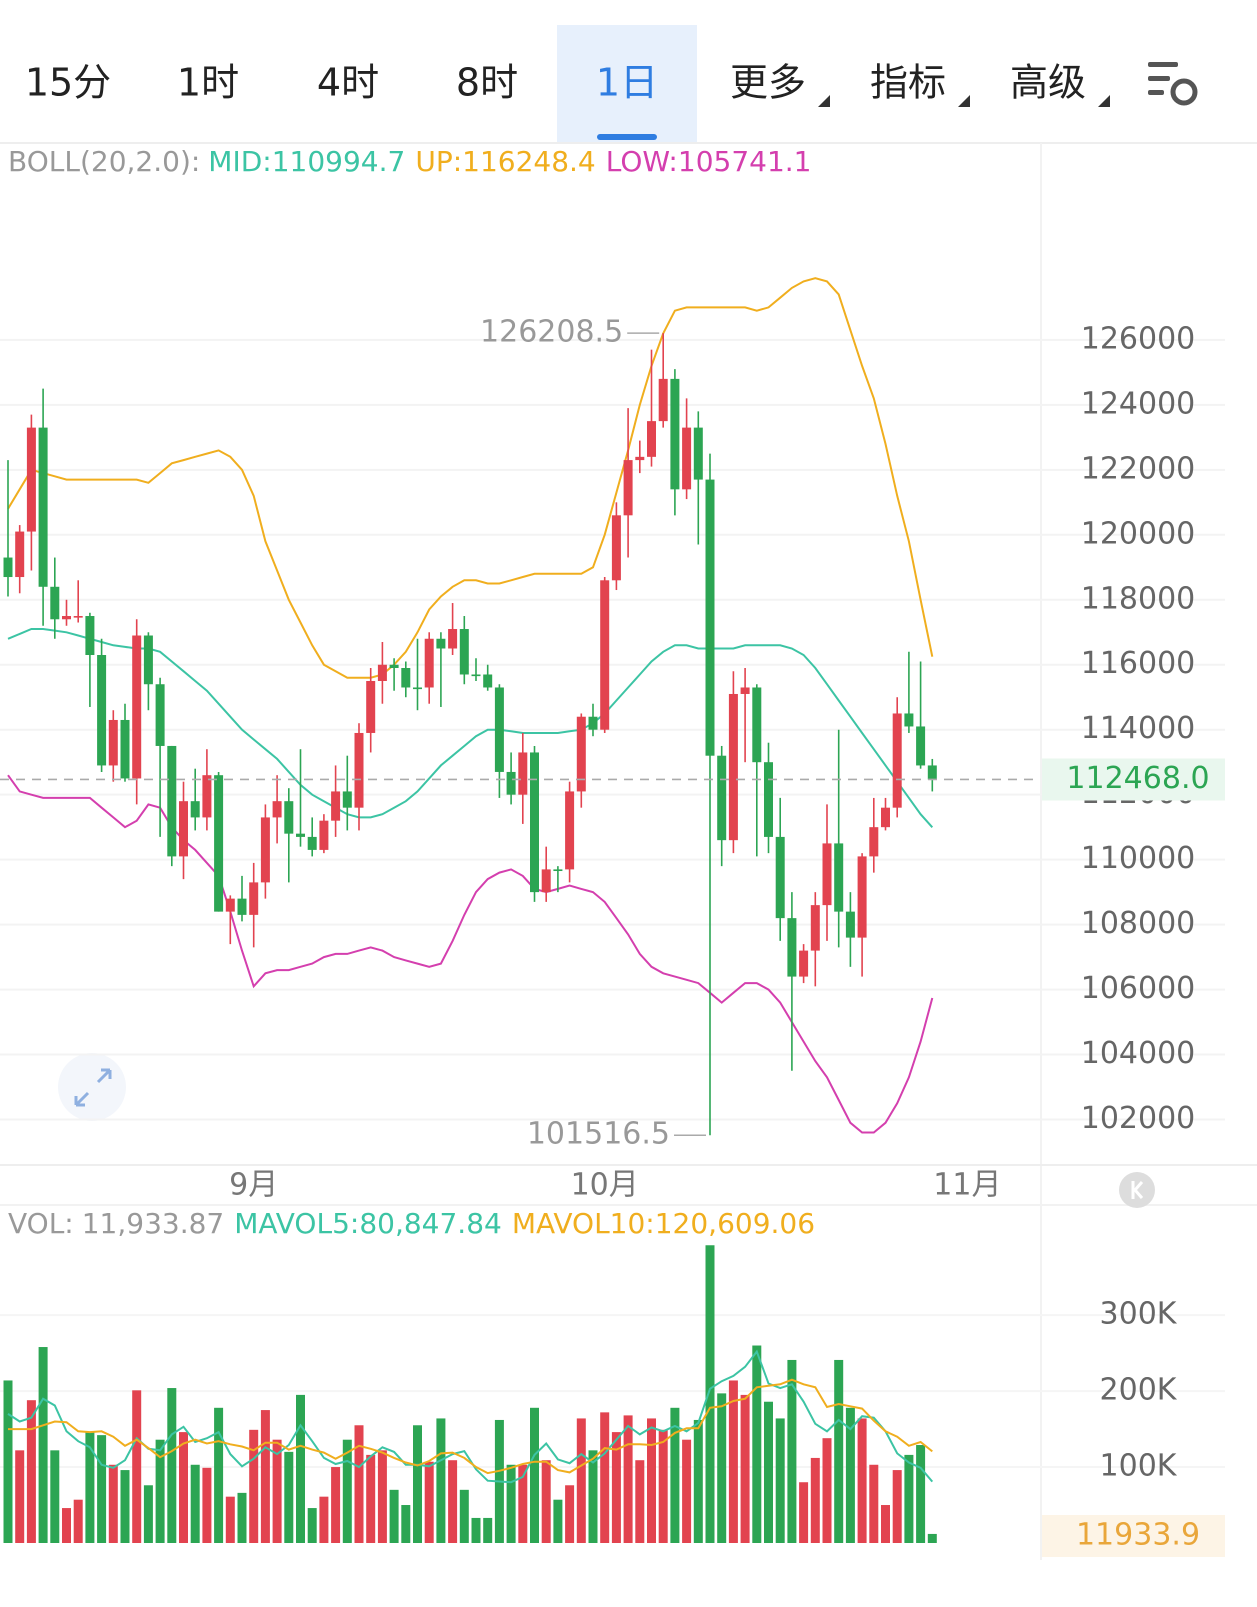 This screenshot has height=1607, width=1257. Describe the element at coordinates (68, 83) in the screenshot. I see `tab: 15分` at that location.